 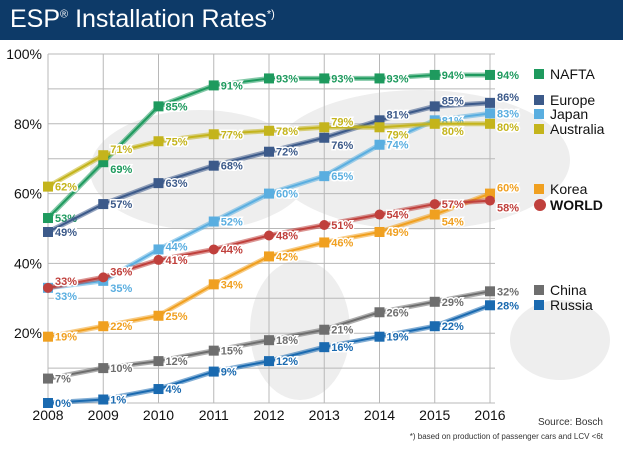 I want to click on data-label-australia: 79%, so click(x=398, y=135).